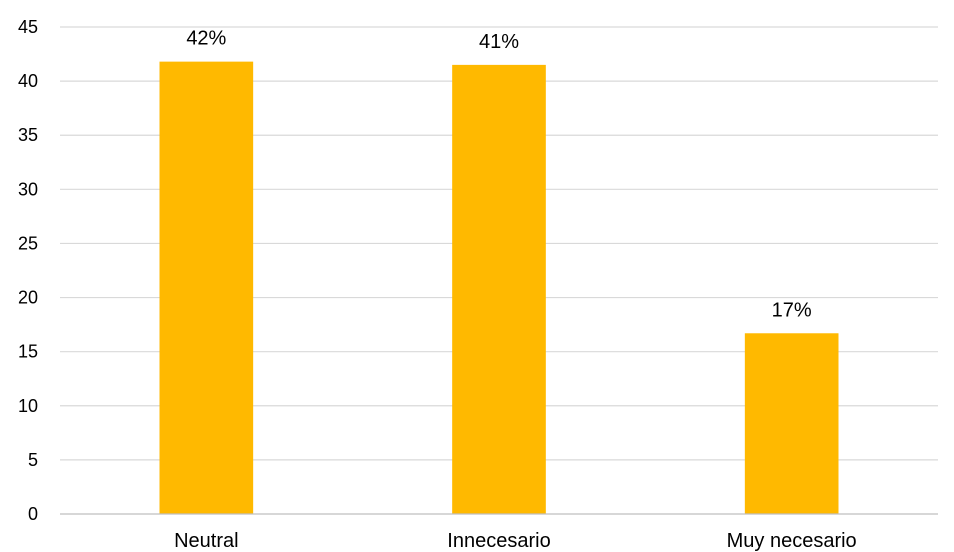 The height and width of the screenshot is (552, 954). Describe the element at coordinates (28, 135) in the screenshot. I see `y-tick-label: 35` at that location.